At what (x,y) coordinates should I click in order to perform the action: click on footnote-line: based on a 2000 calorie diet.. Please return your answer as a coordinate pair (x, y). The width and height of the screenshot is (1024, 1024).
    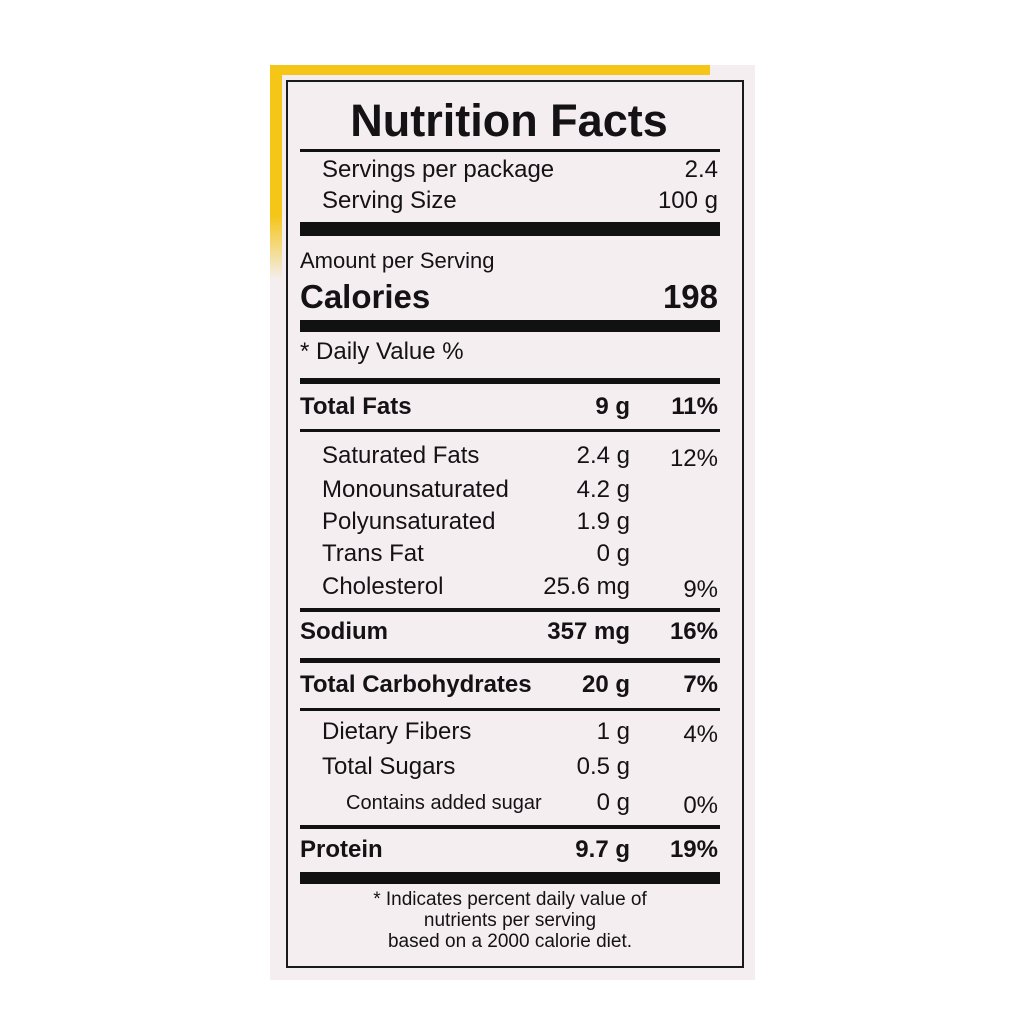
    Looking at the image, I should click on (509, 941).